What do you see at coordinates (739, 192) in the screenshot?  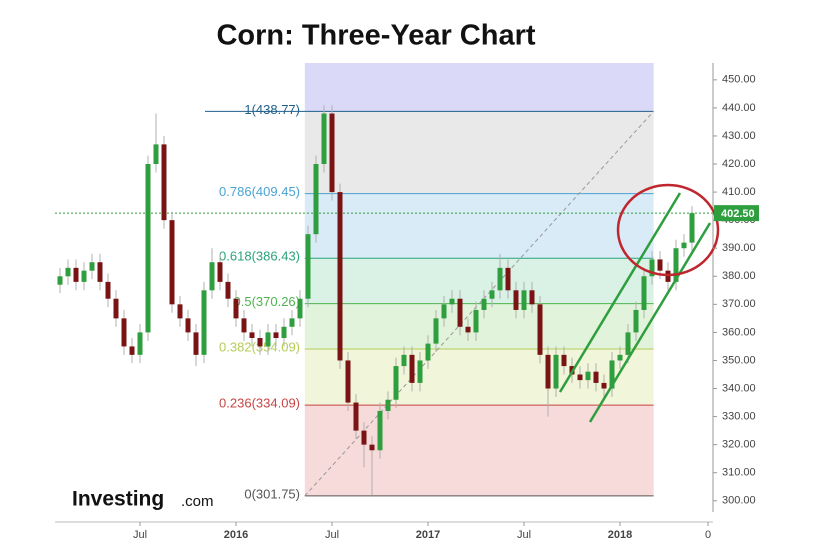 I see `y-tick-label: 410.00` at bounding box center [739, 192].